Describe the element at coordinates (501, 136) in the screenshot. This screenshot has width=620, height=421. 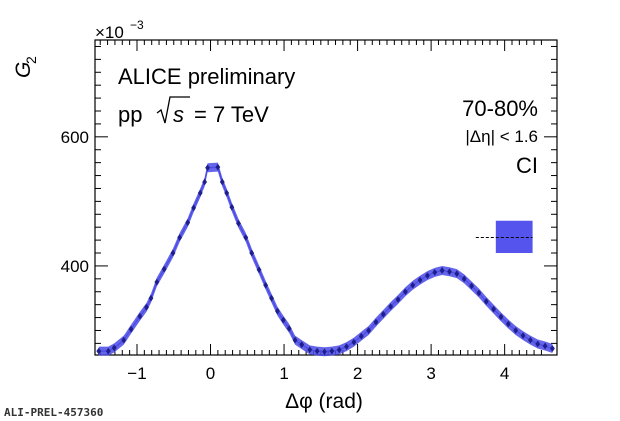
I see `eta-cut-label: |Δη| < 1.6` at that location.